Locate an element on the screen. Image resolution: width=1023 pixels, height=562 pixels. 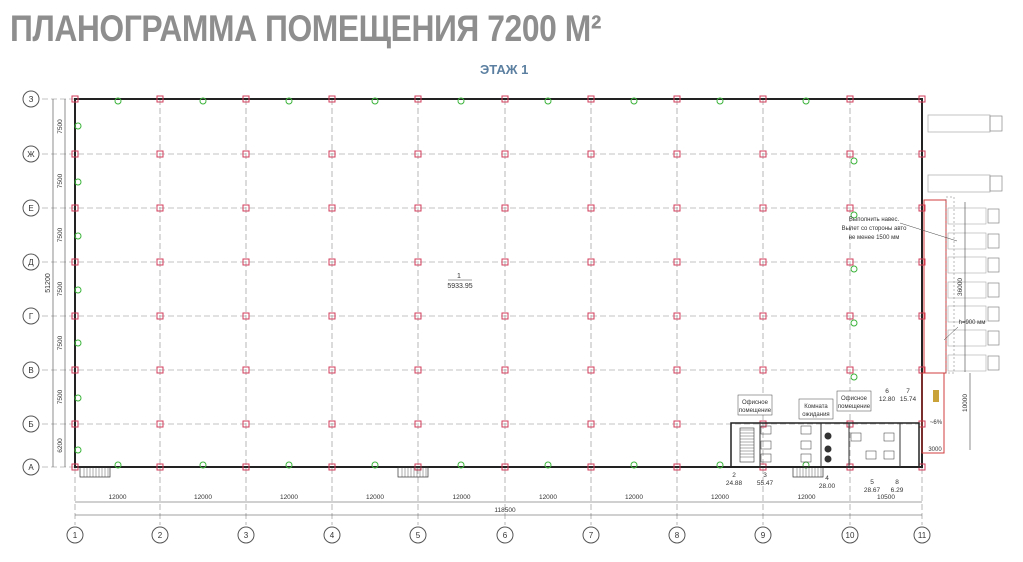
axis-label-3: Д is located at coordinates (31, 262).